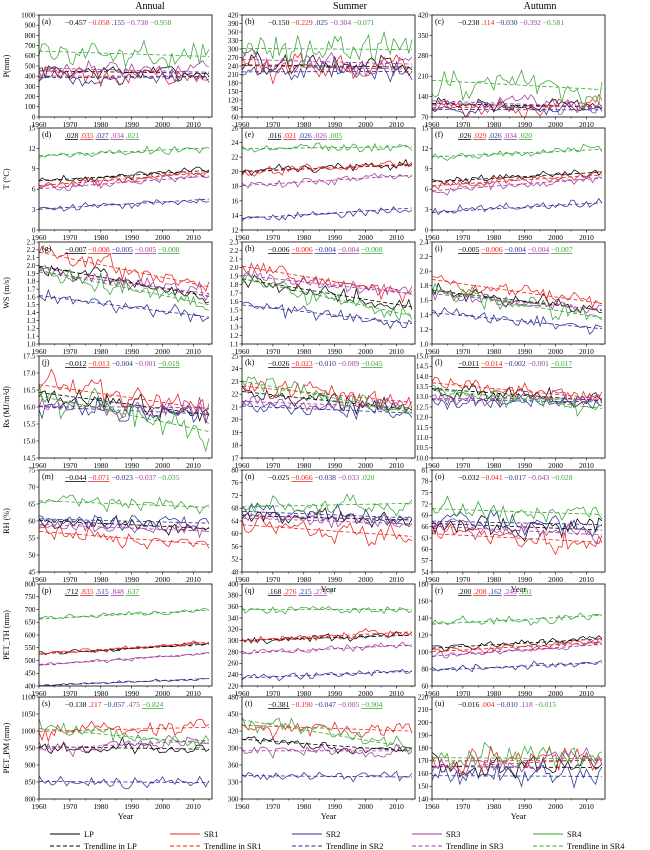 The image size is (650, 850). I want to click on trendline-lp, so click(327, 637).